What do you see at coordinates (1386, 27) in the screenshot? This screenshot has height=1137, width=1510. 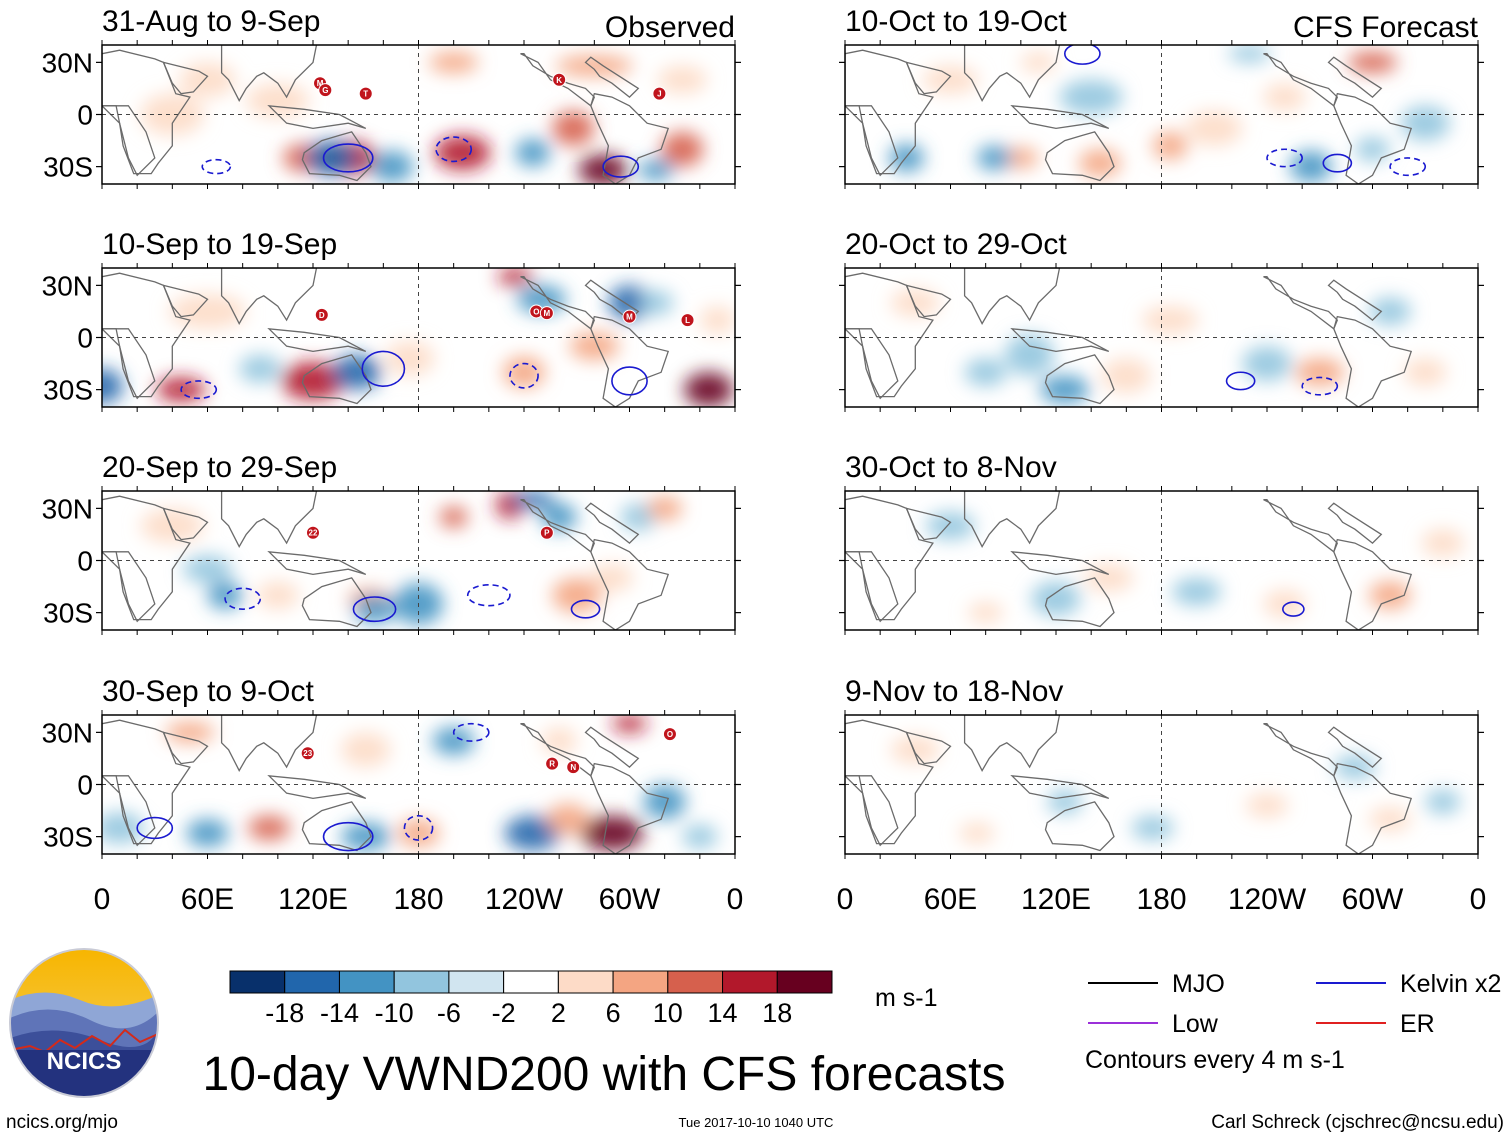 I see `column-label: CFS Forecast` at bounding box center [1386, 27].